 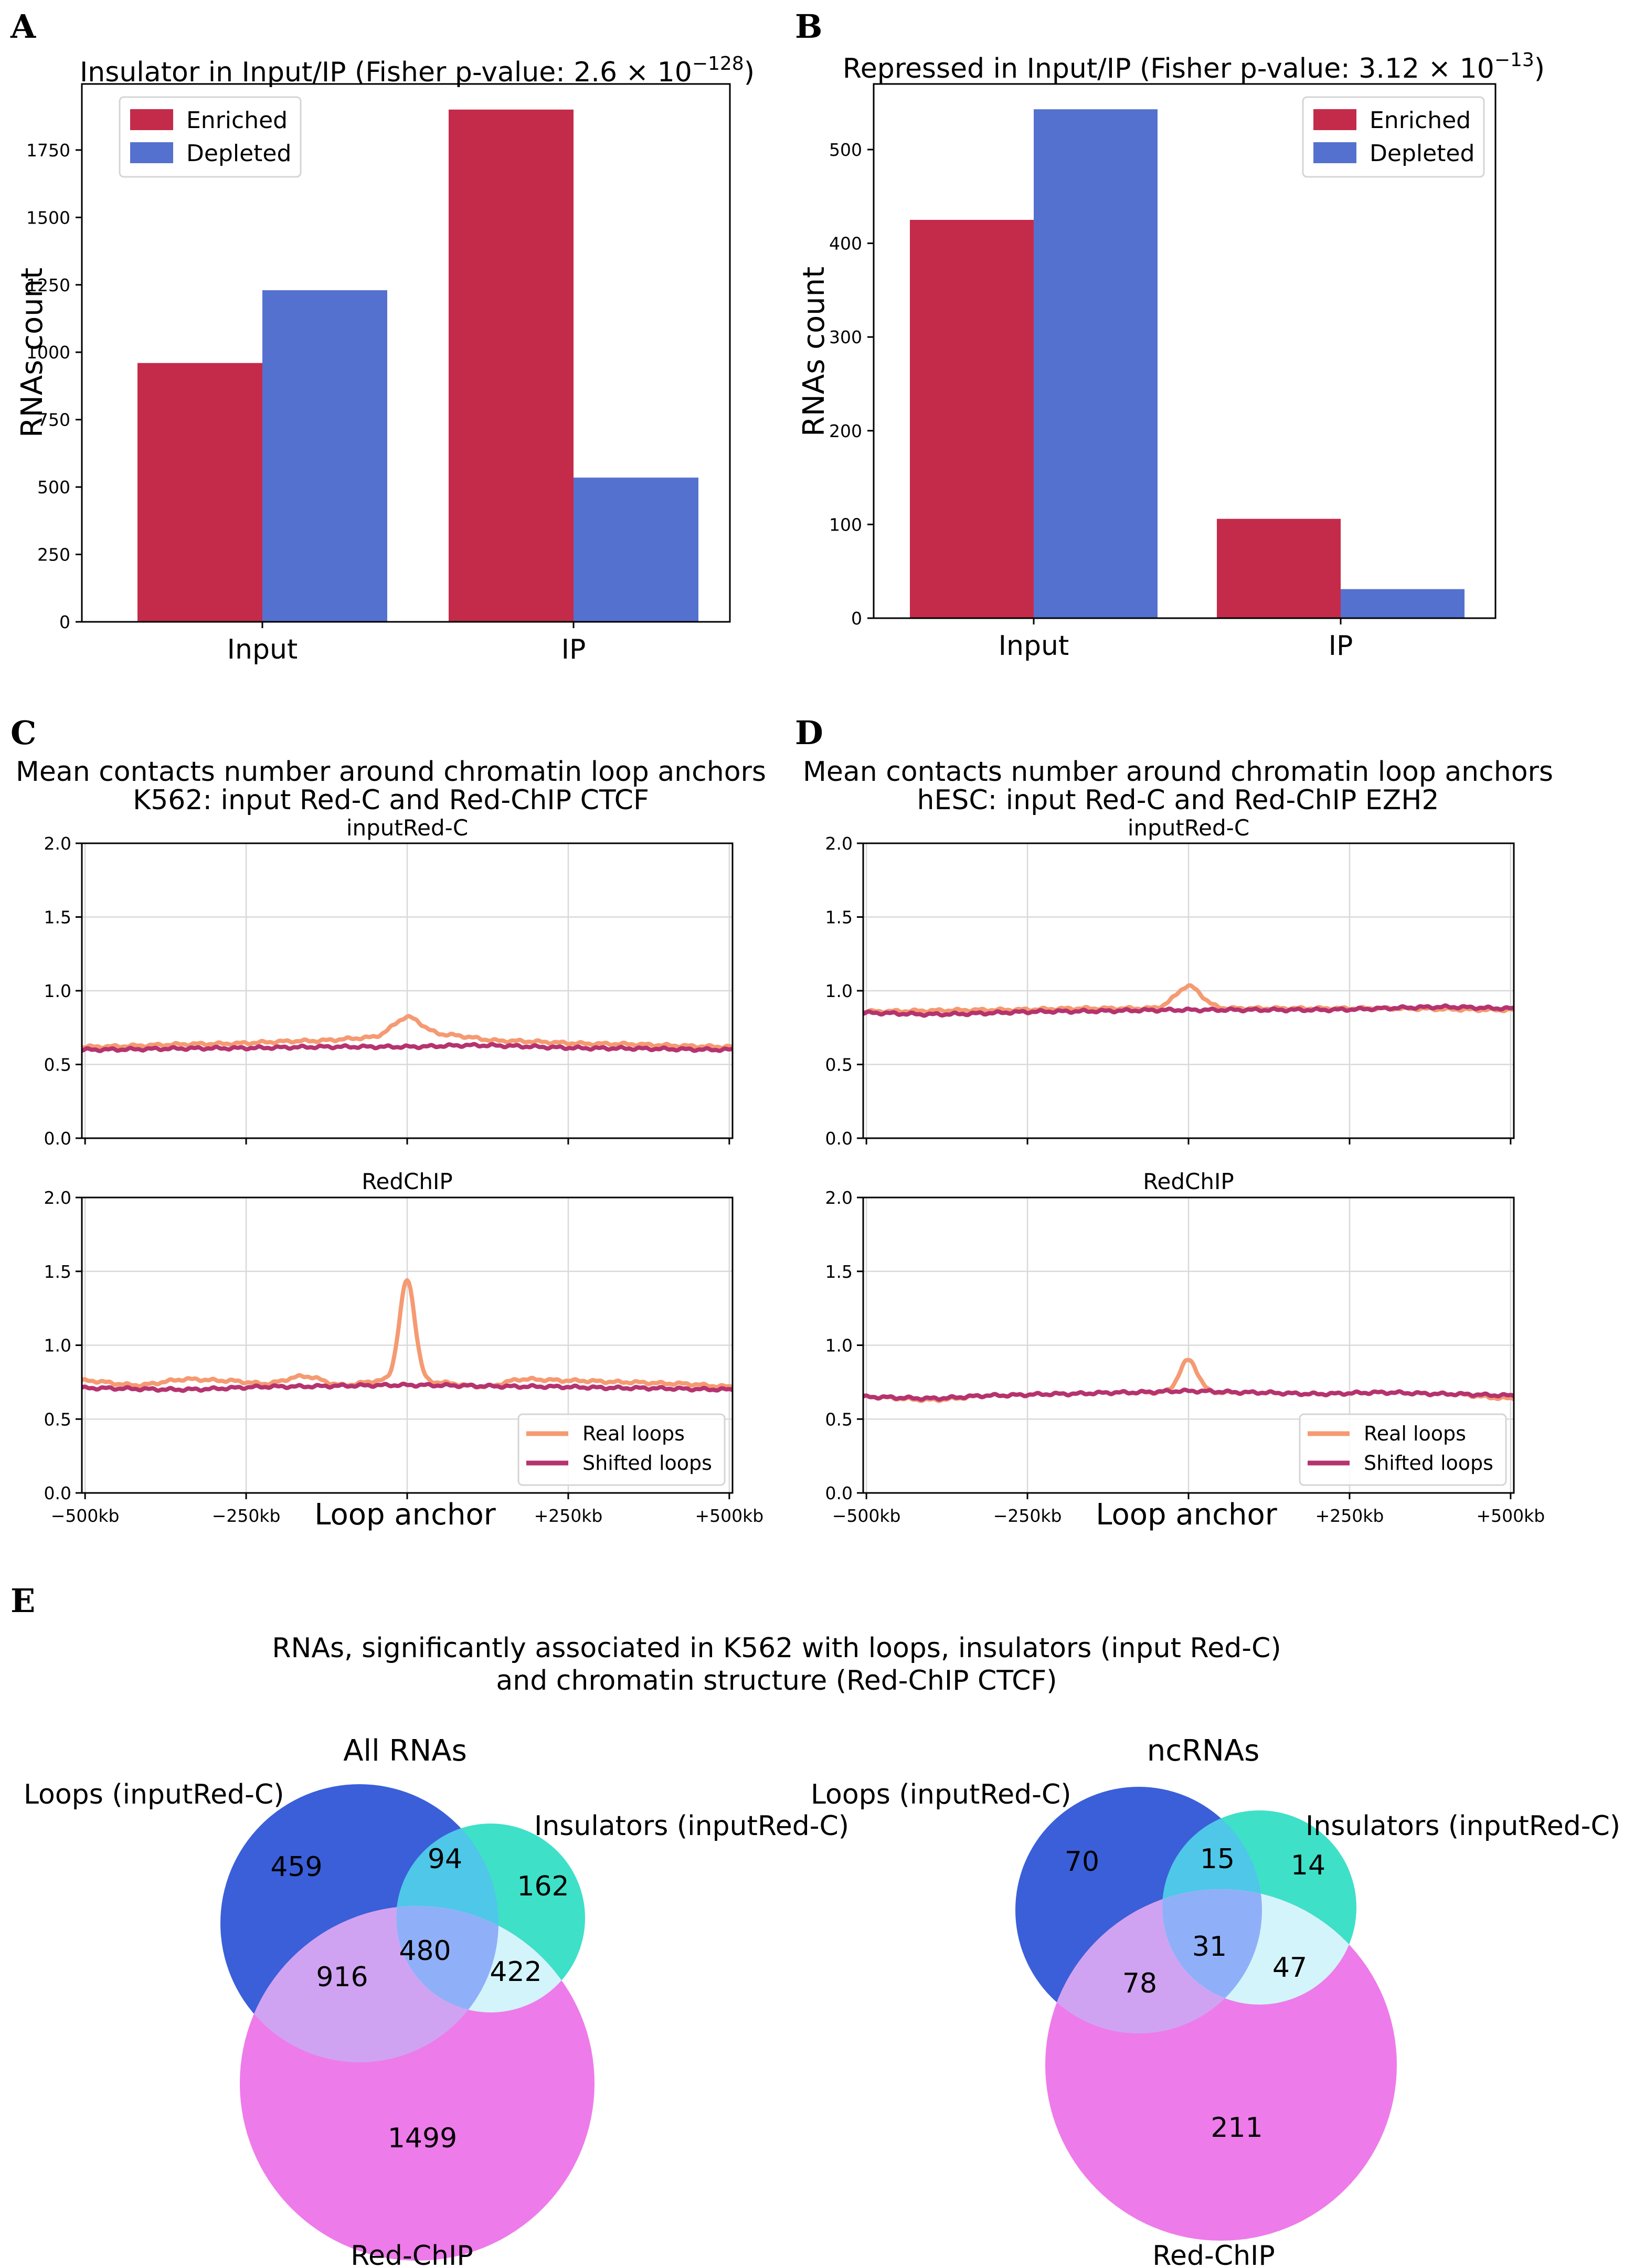 What do you see at coordinates (1259, 1947) in the screenshot?
I see `venn-2-region-insulators-redchip` at bounding box center [1259, 1947].